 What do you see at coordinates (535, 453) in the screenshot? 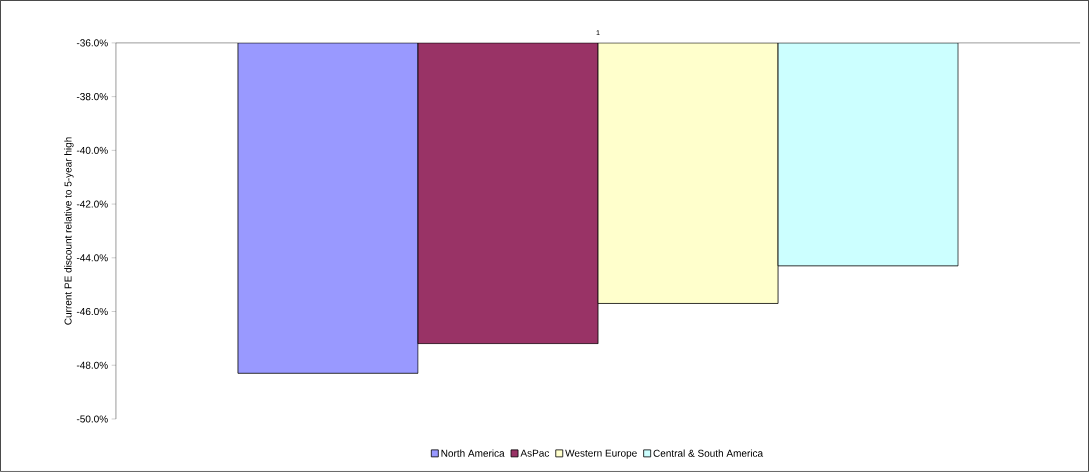
I see `legend-label: AsPac` at bounding box center [535, 453].